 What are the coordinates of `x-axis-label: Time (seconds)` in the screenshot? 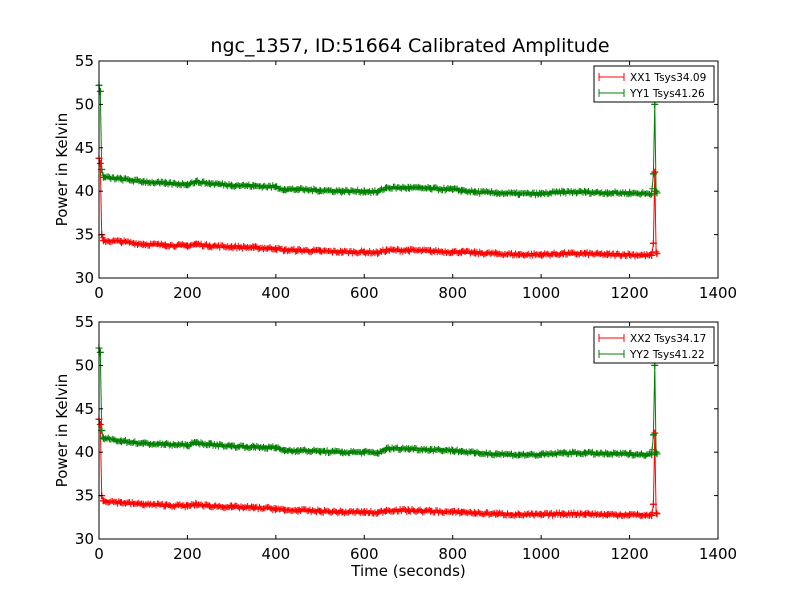 It's located at (408, 571).